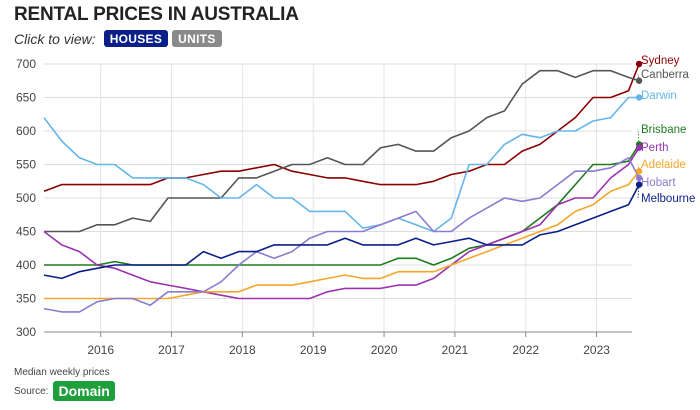 Image resolution: width=700 pixels, height=410 pixels. What do you see at coordinates (384, 350) in the screenshot?
I see `x-tick-label: 2020` at bounding box center [384, 350].